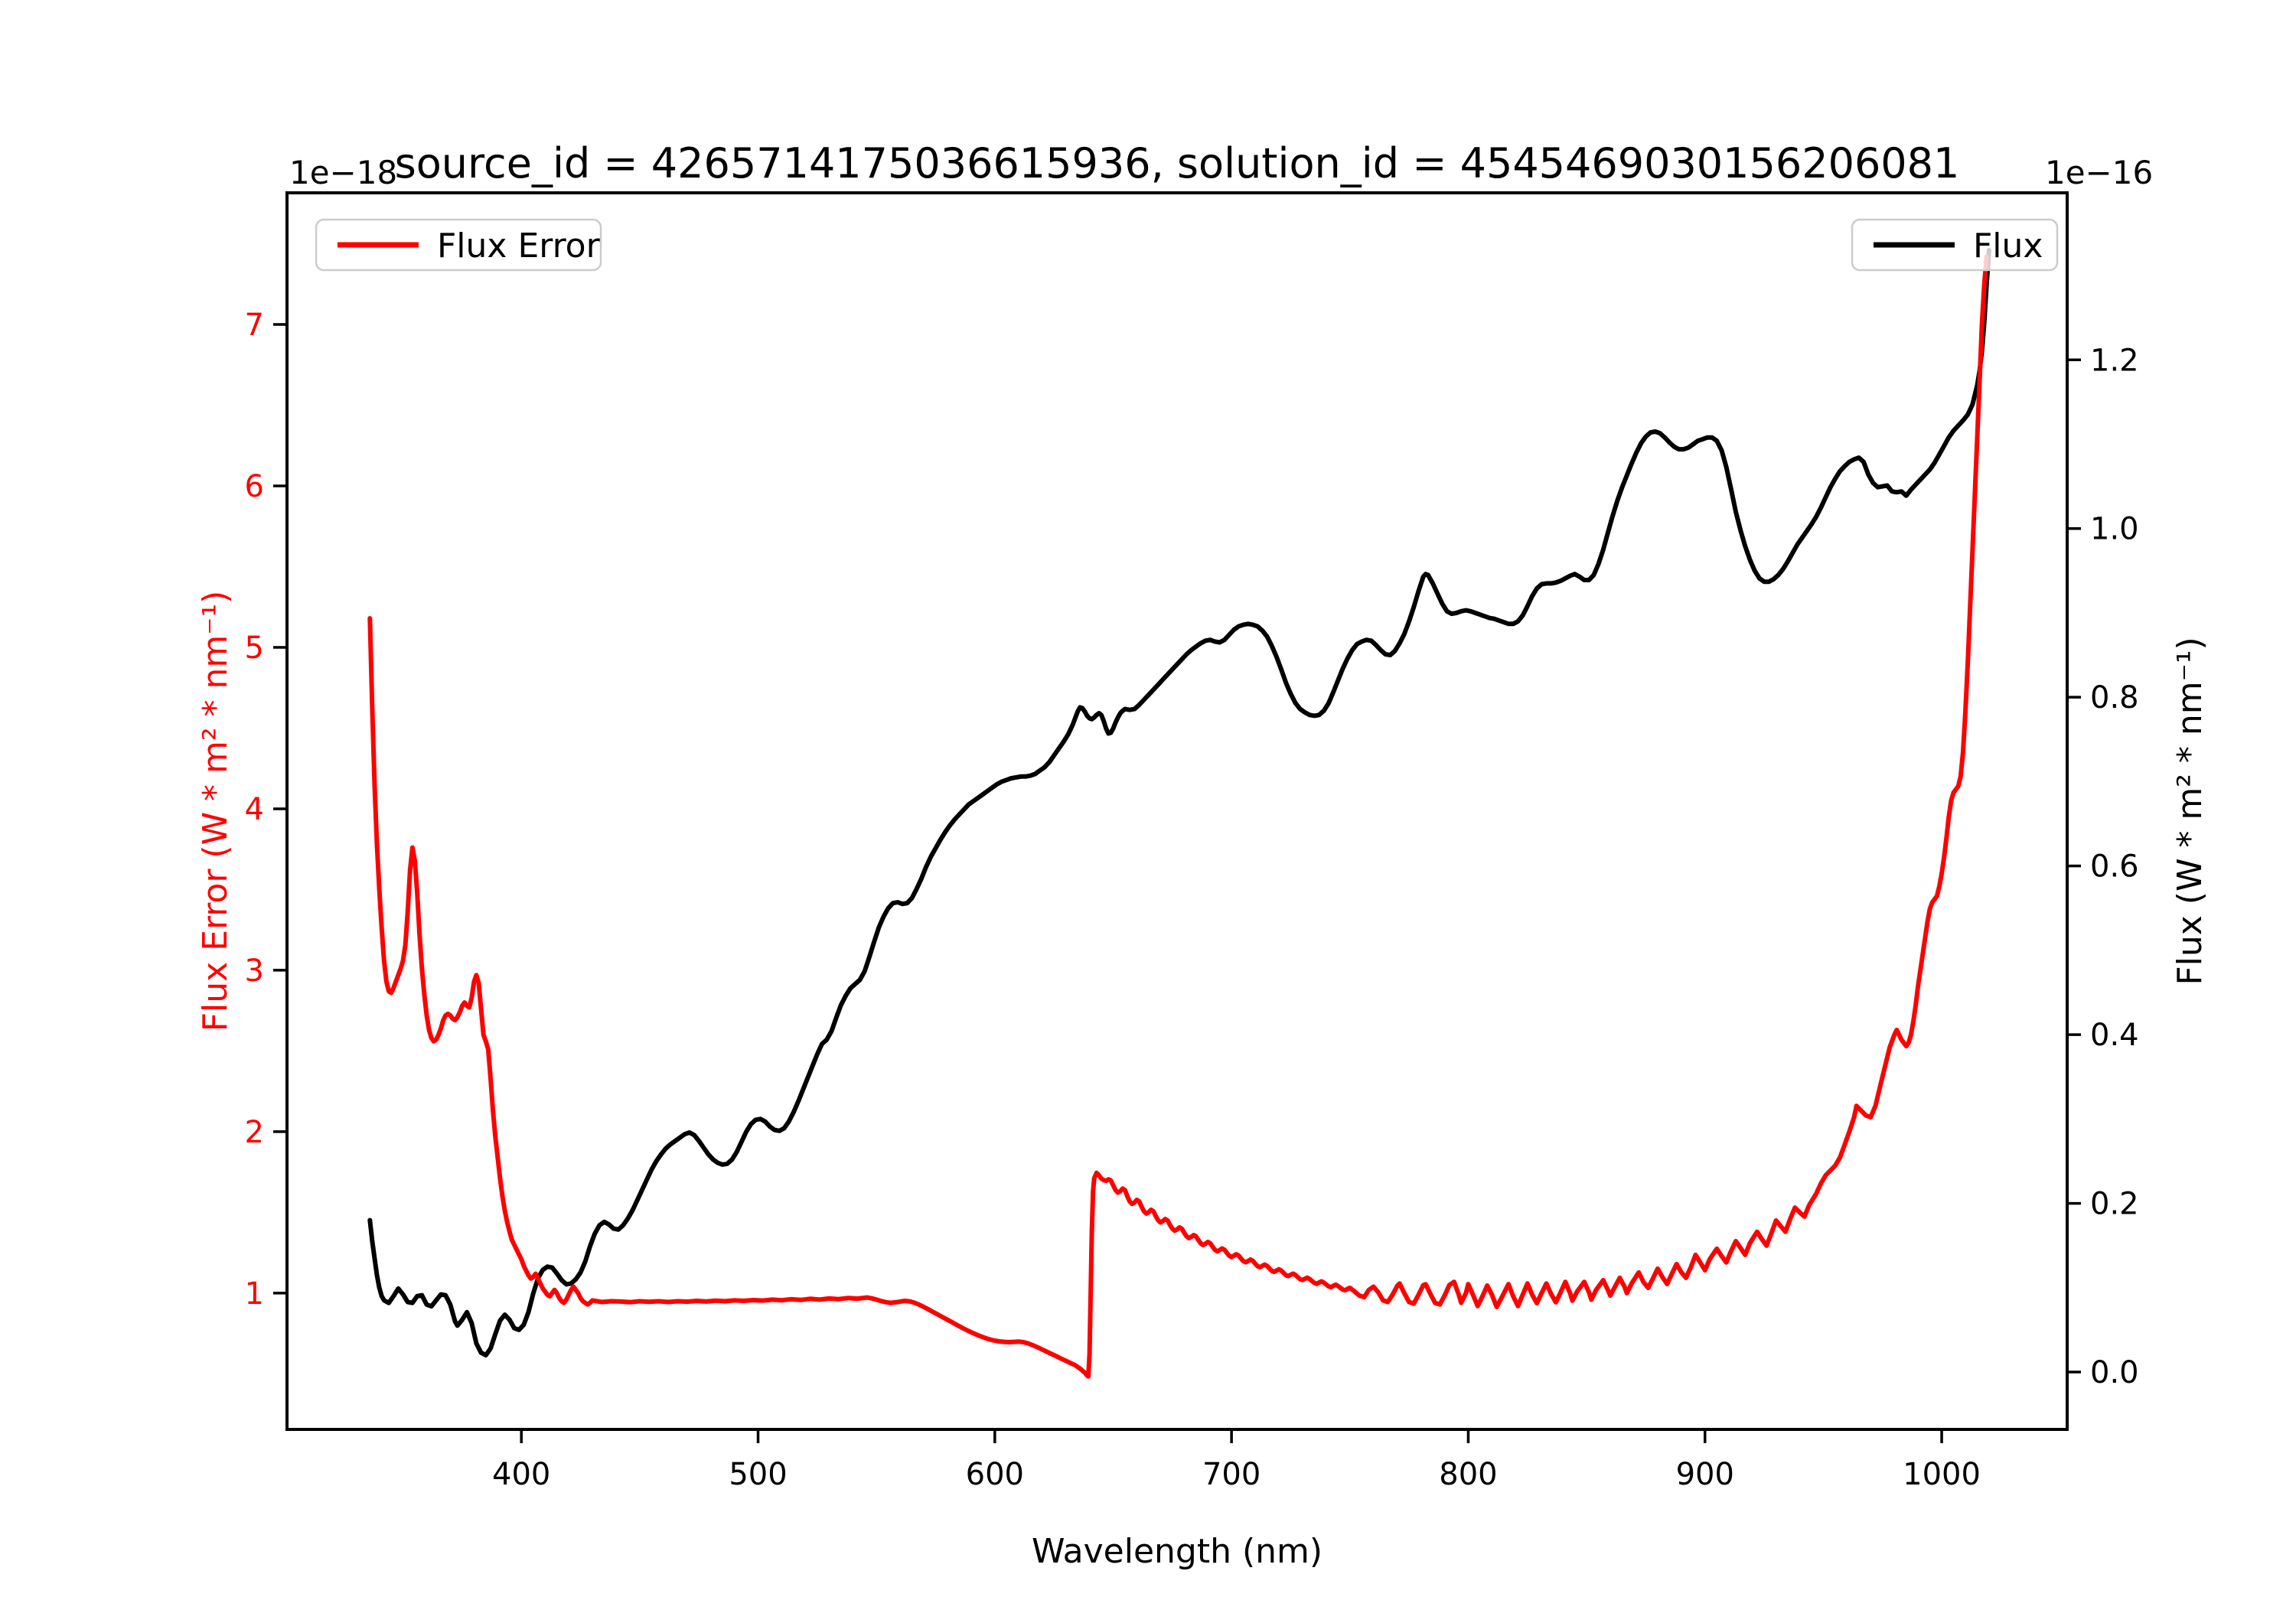 The width and height of the screenshot is (2296, 1610). Describe the element at coordinates (254, 971) in the screenshot. I see `left-y-tick-label: 3` at that location.